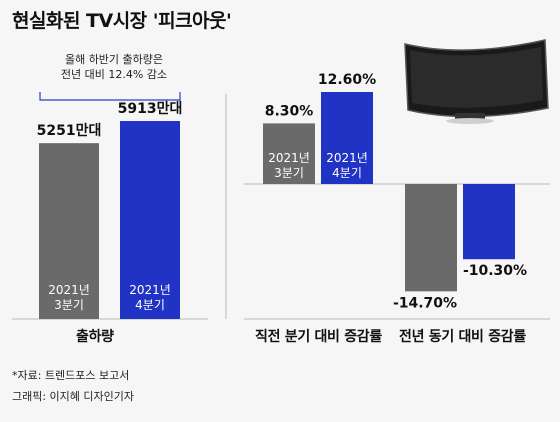  Describe the element at coordinates (73, 396) in the screenshot. I see `graphic-credit: 그래픽: 이지혜 디자인기자` at that location.